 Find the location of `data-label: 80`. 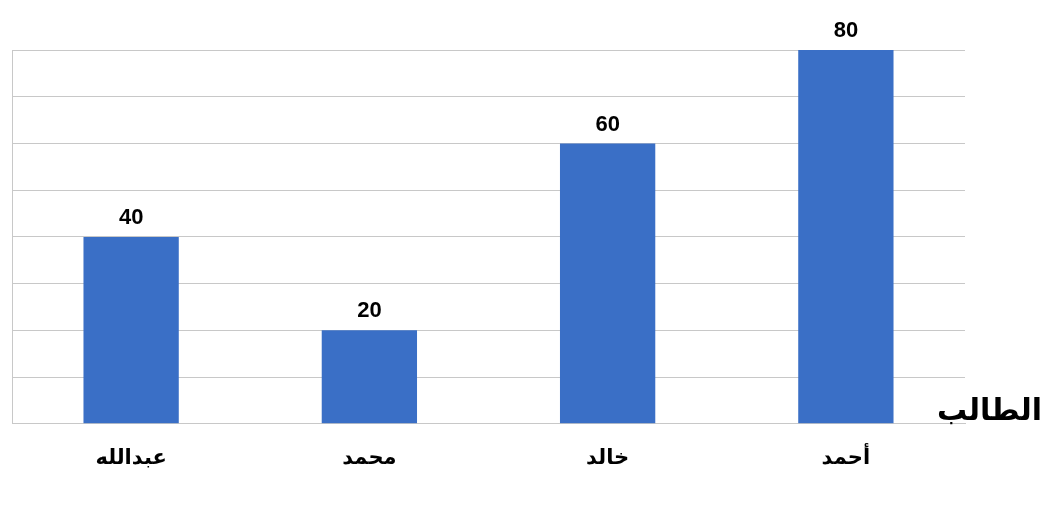

data-label: 80 is located at coordinates (846, 30).